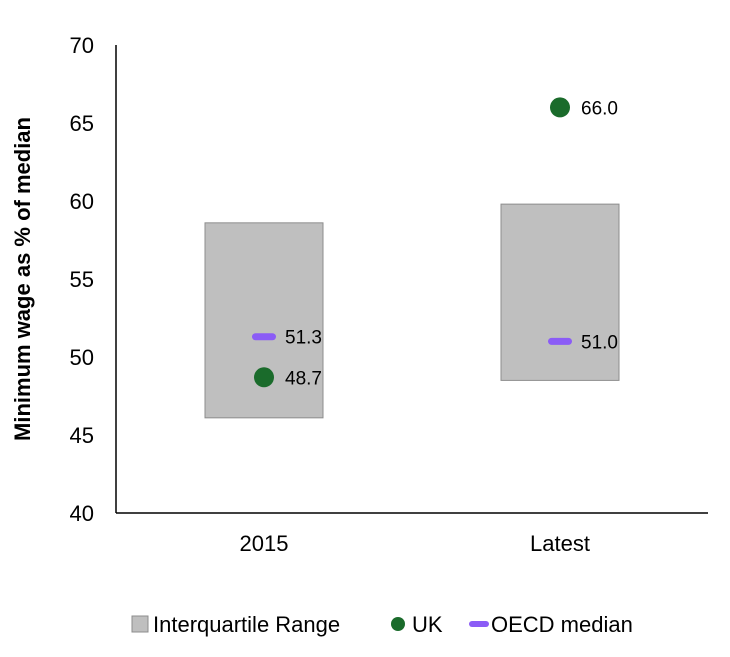 The image size is (730, 657). Describe the element at coordinates (398, 624) in the screenshot. I see `legend-swatch-uk` at that location.